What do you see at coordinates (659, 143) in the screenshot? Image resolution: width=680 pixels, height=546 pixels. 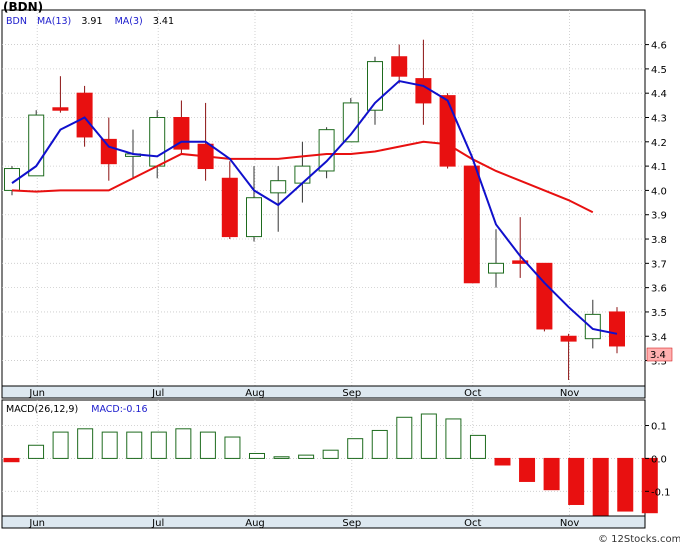 I see `price-y-tick-label: 4.2` at bounding box center [659, 143].